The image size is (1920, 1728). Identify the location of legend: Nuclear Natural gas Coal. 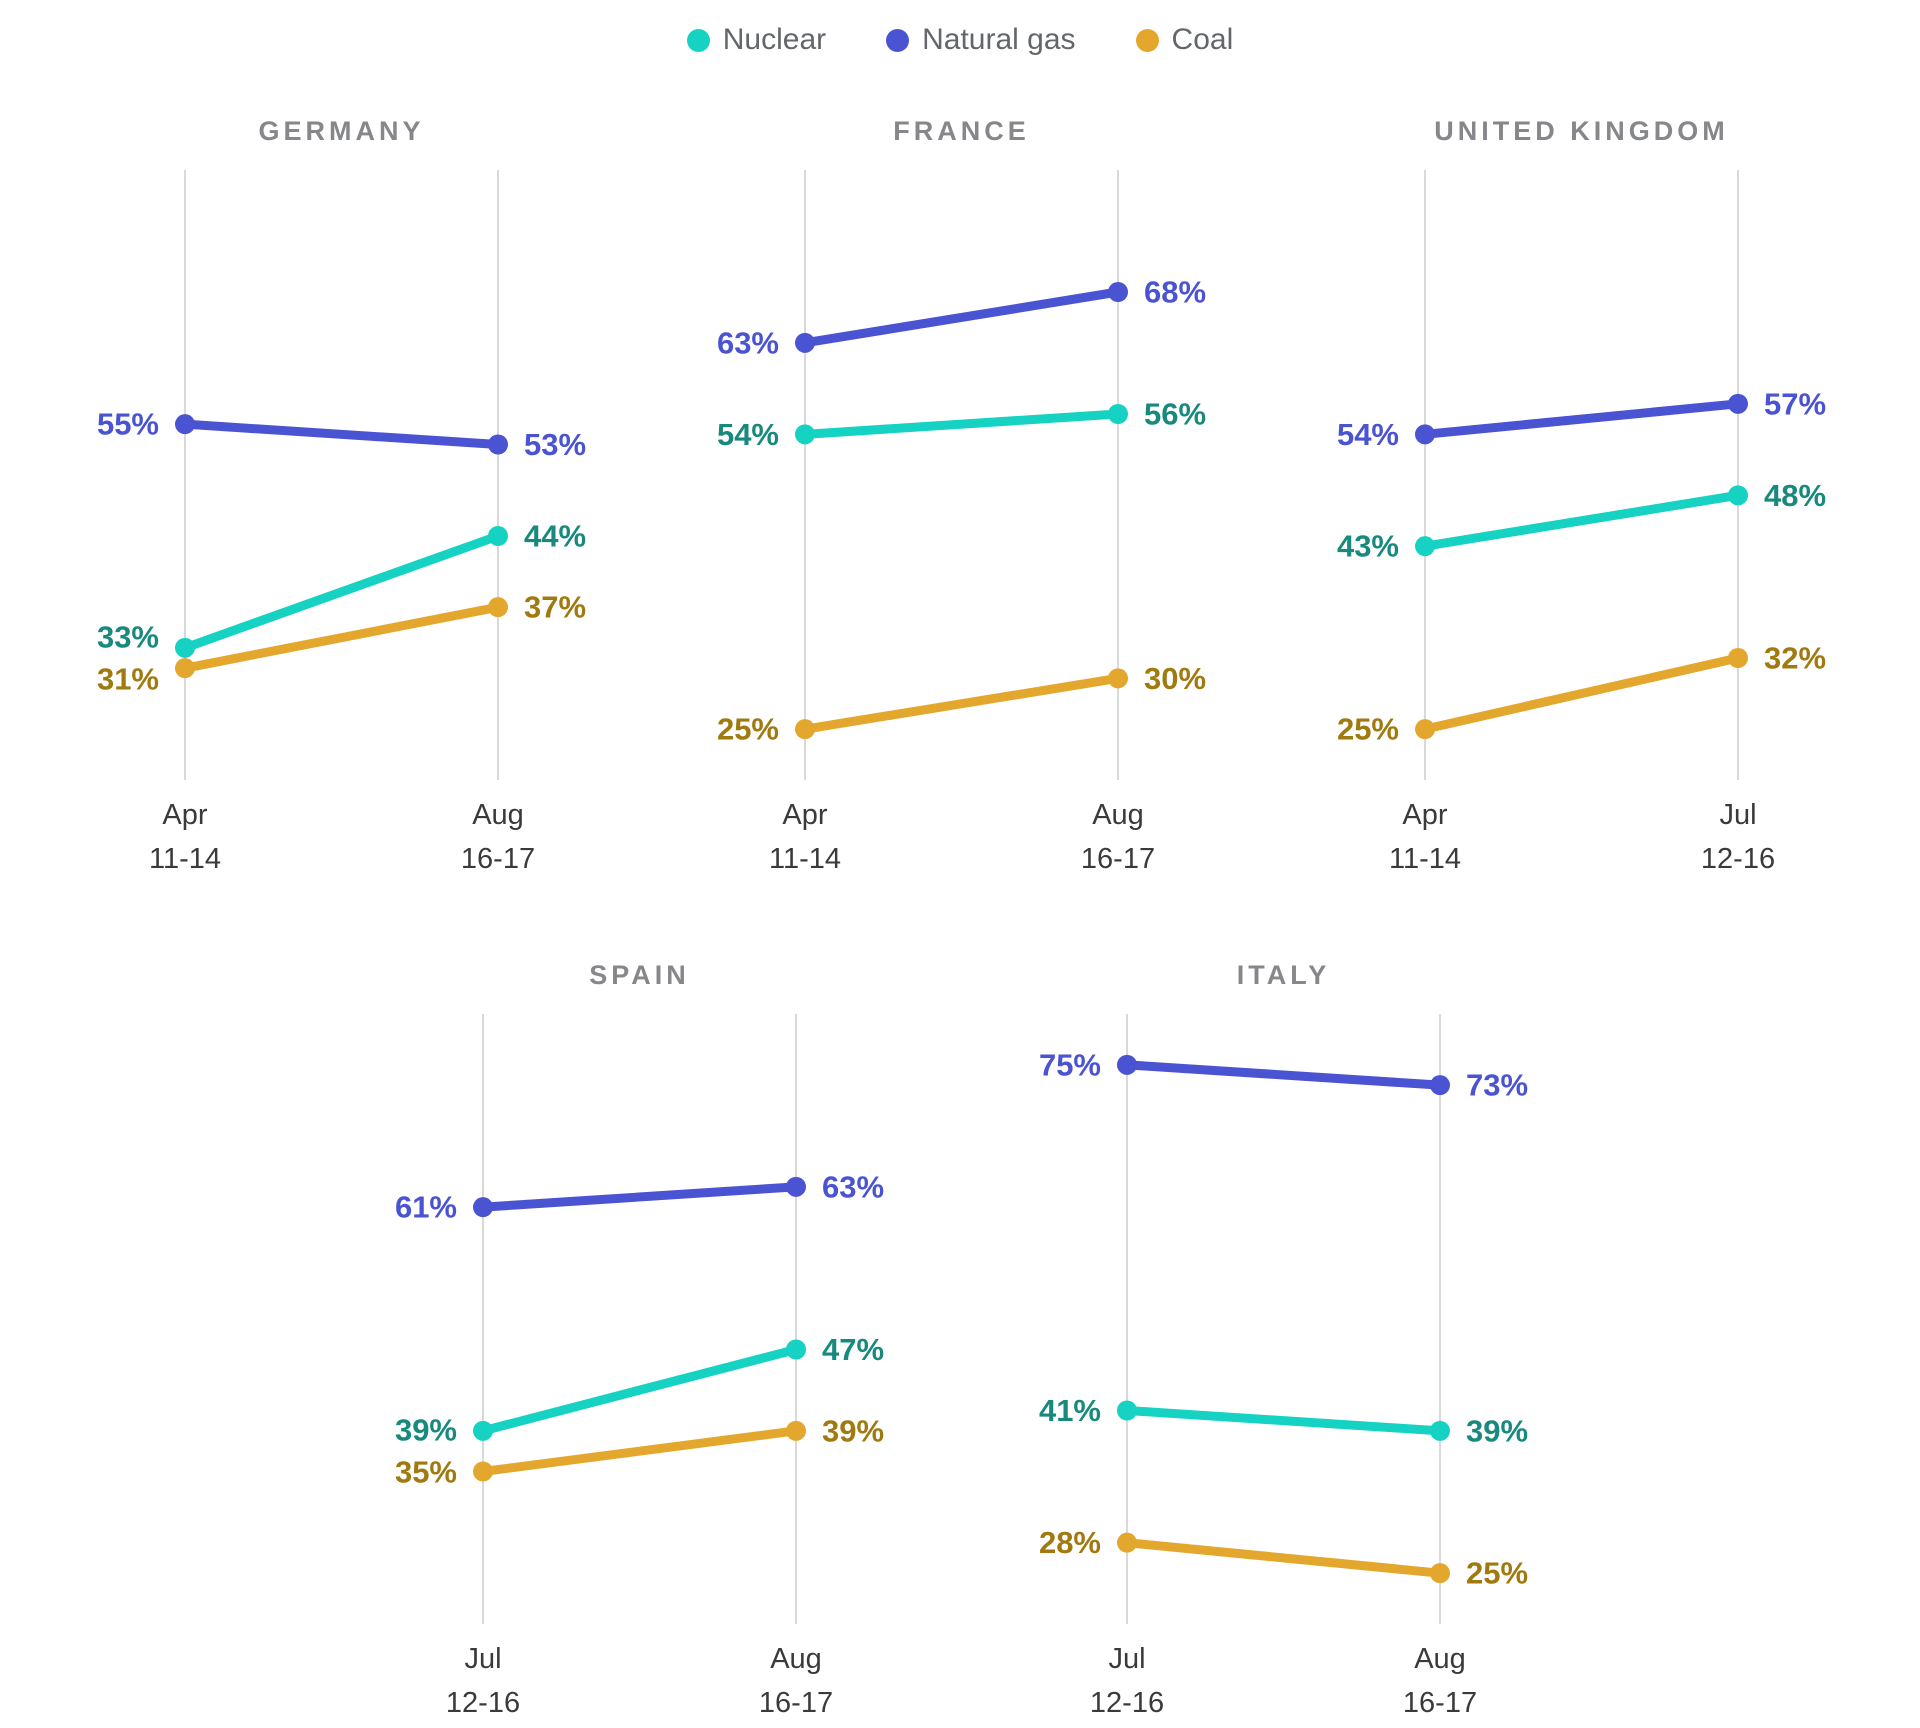
(960, 30).